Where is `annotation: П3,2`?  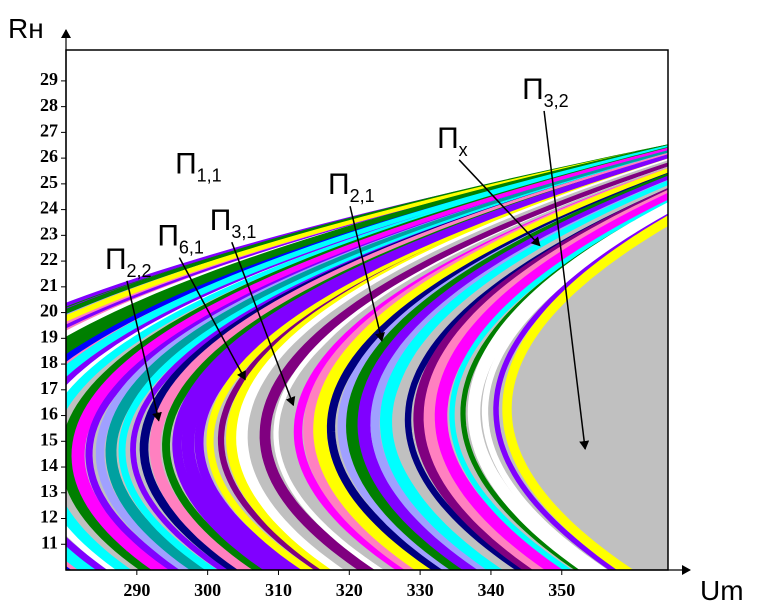 annotation: П3,2 is located at coordinates (545, 92).